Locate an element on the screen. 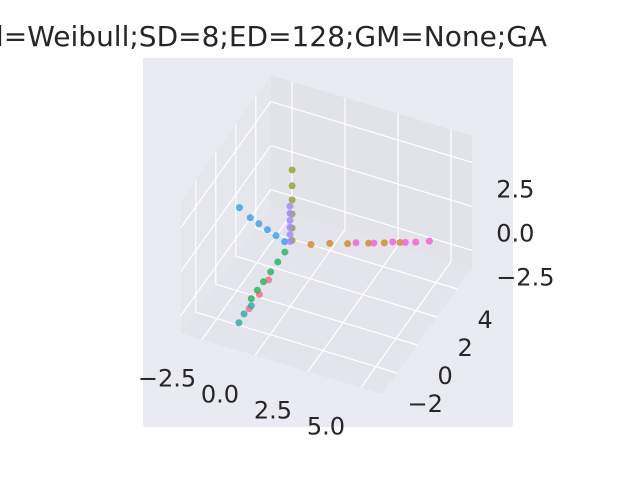  chart-title: l=Weibull;SD=8;ED=128;GM=None;GA is located at coordinates (273, 36).